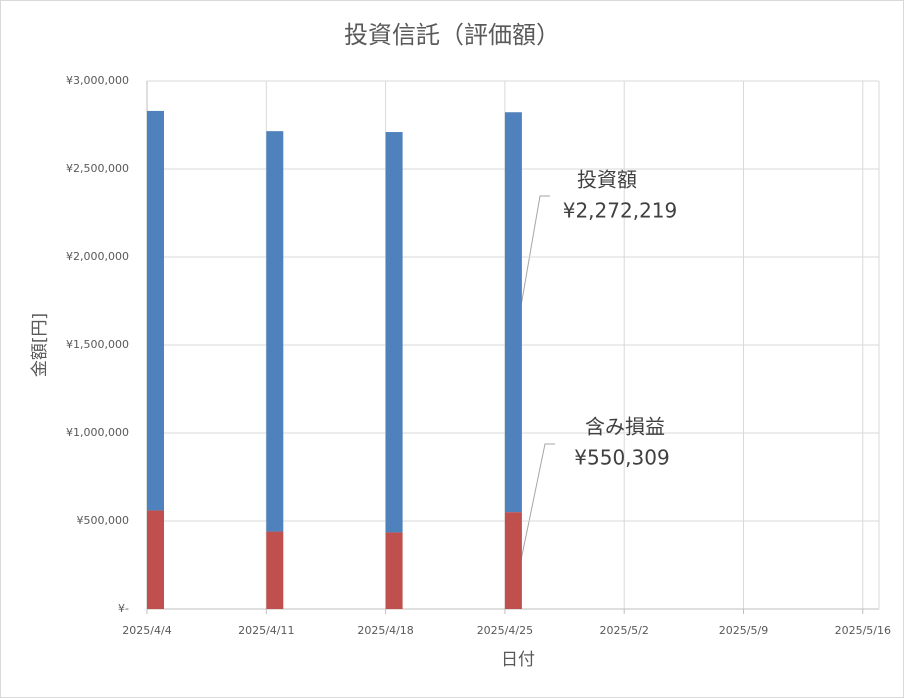 The image size is (904, 698). What do you see at coordinates (743, 630) in the screenshot?
I see `x-tick-label: 2025/5/9` at bounding box center [743, 630].